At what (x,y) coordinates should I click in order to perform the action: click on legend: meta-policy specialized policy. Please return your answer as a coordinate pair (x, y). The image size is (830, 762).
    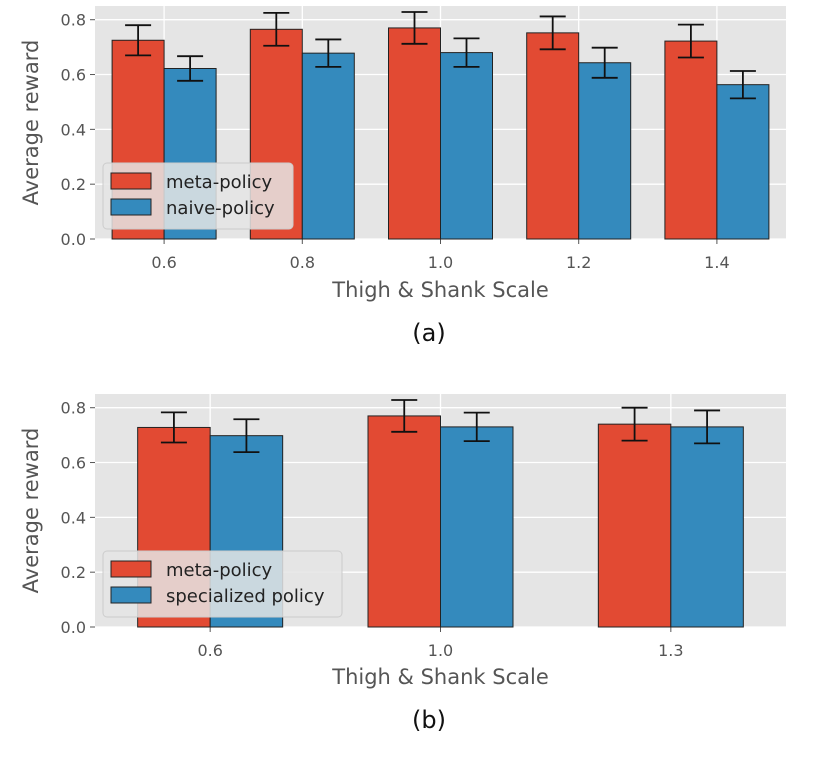
    Looking at the image, I should click on (222, 584).